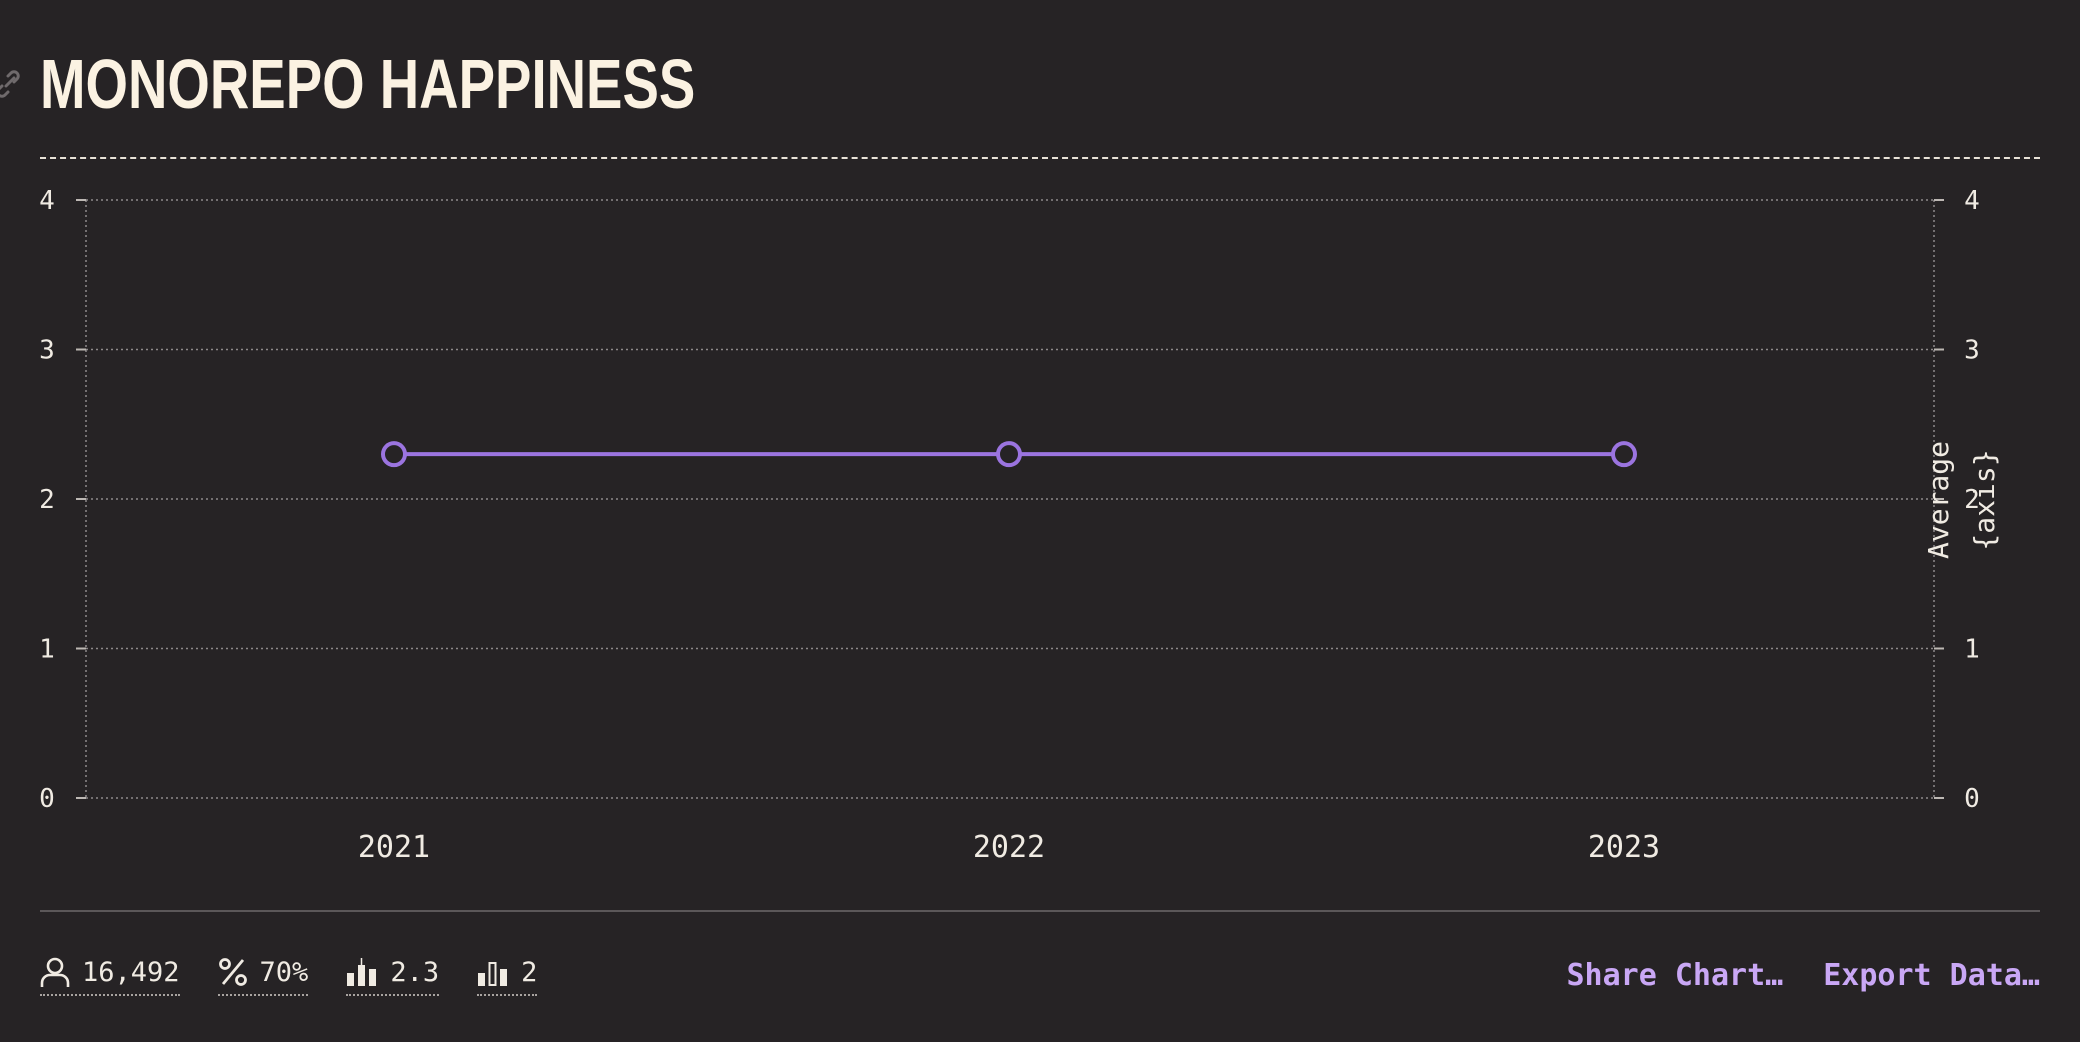 This screenshot has height=1042, width=2080. What do you see at coordinates (1972, 201) in the screenshot?
I see `y-tick-label-right: 4` at bounding box center [1972, 201].